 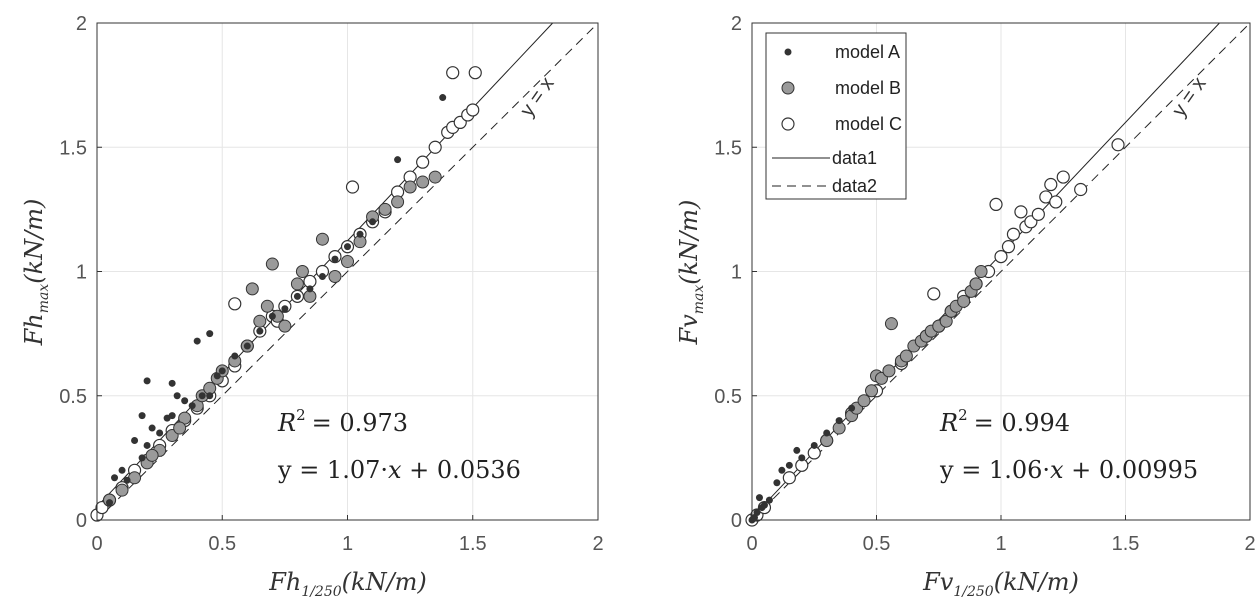 I want to click on legend-marker-model-a, so click(x=788, y=52).